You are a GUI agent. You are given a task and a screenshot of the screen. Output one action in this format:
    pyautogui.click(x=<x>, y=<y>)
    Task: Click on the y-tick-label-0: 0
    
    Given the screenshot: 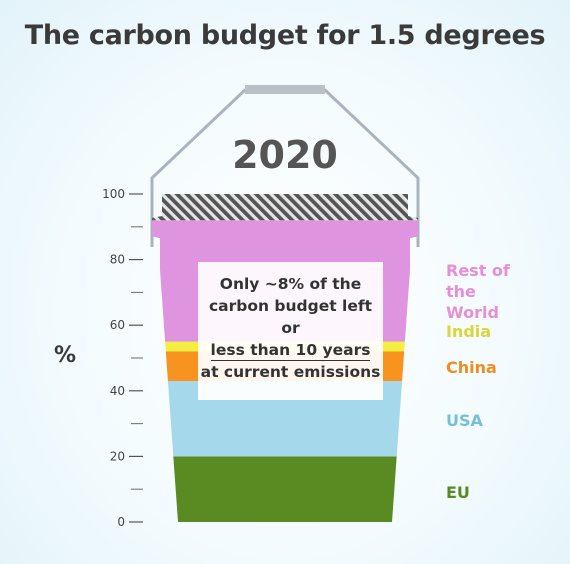 What is the action you would take?
    pyautogui.click(x=121, y=522)
    